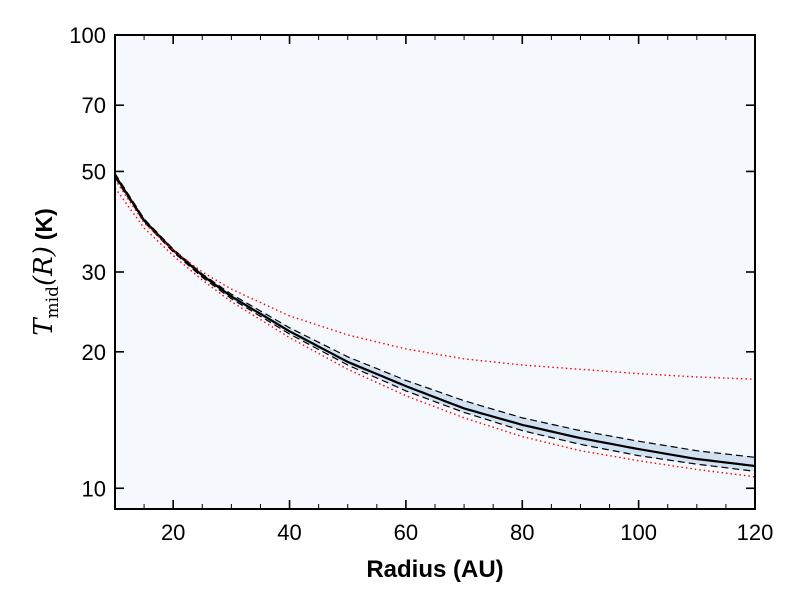  I want to click on y-tick-label: 30, so click(94, 272).